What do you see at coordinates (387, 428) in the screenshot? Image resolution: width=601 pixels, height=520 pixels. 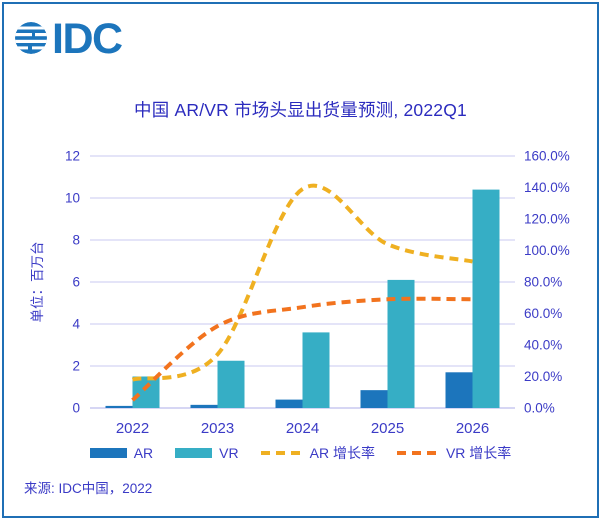 I see `x-axis-label: 2025` at bounding box center [387, 428].